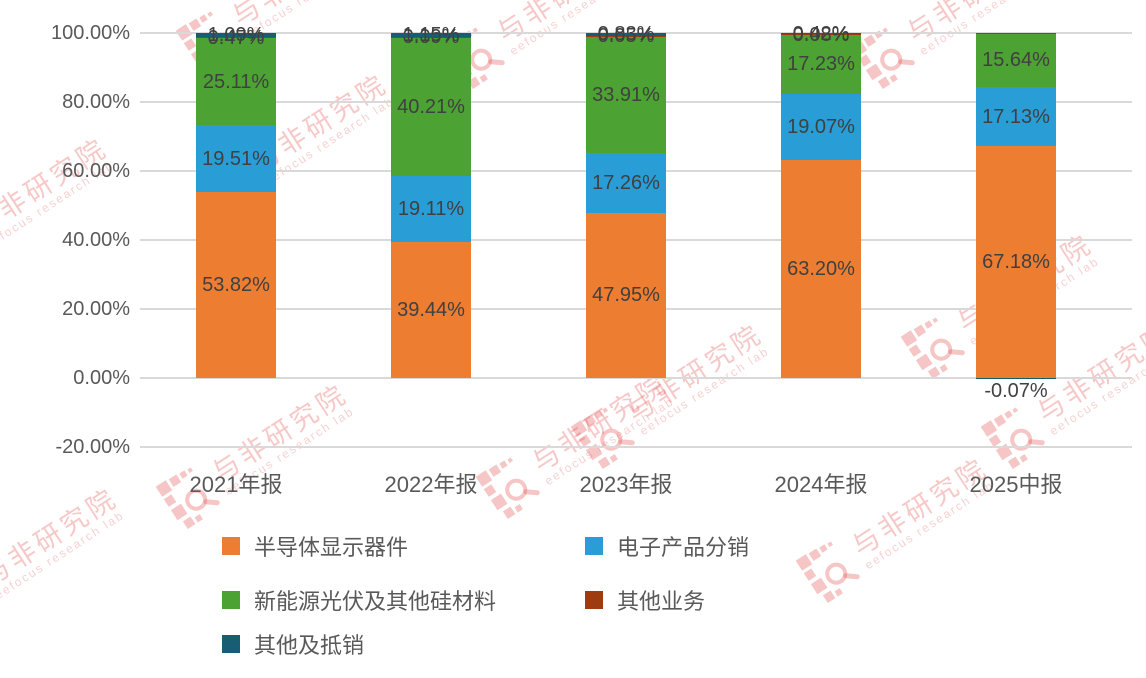  I want to click on bar-data-label: 0.05%, so click(626, 35).